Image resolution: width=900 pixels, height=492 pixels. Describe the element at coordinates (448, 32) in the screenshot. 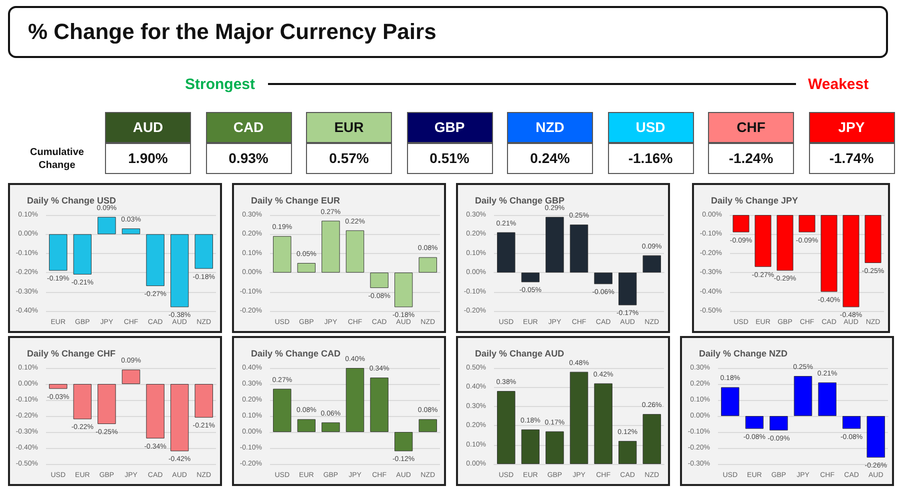

I see `text: % Change for the Major Currency Pairs` at that location.